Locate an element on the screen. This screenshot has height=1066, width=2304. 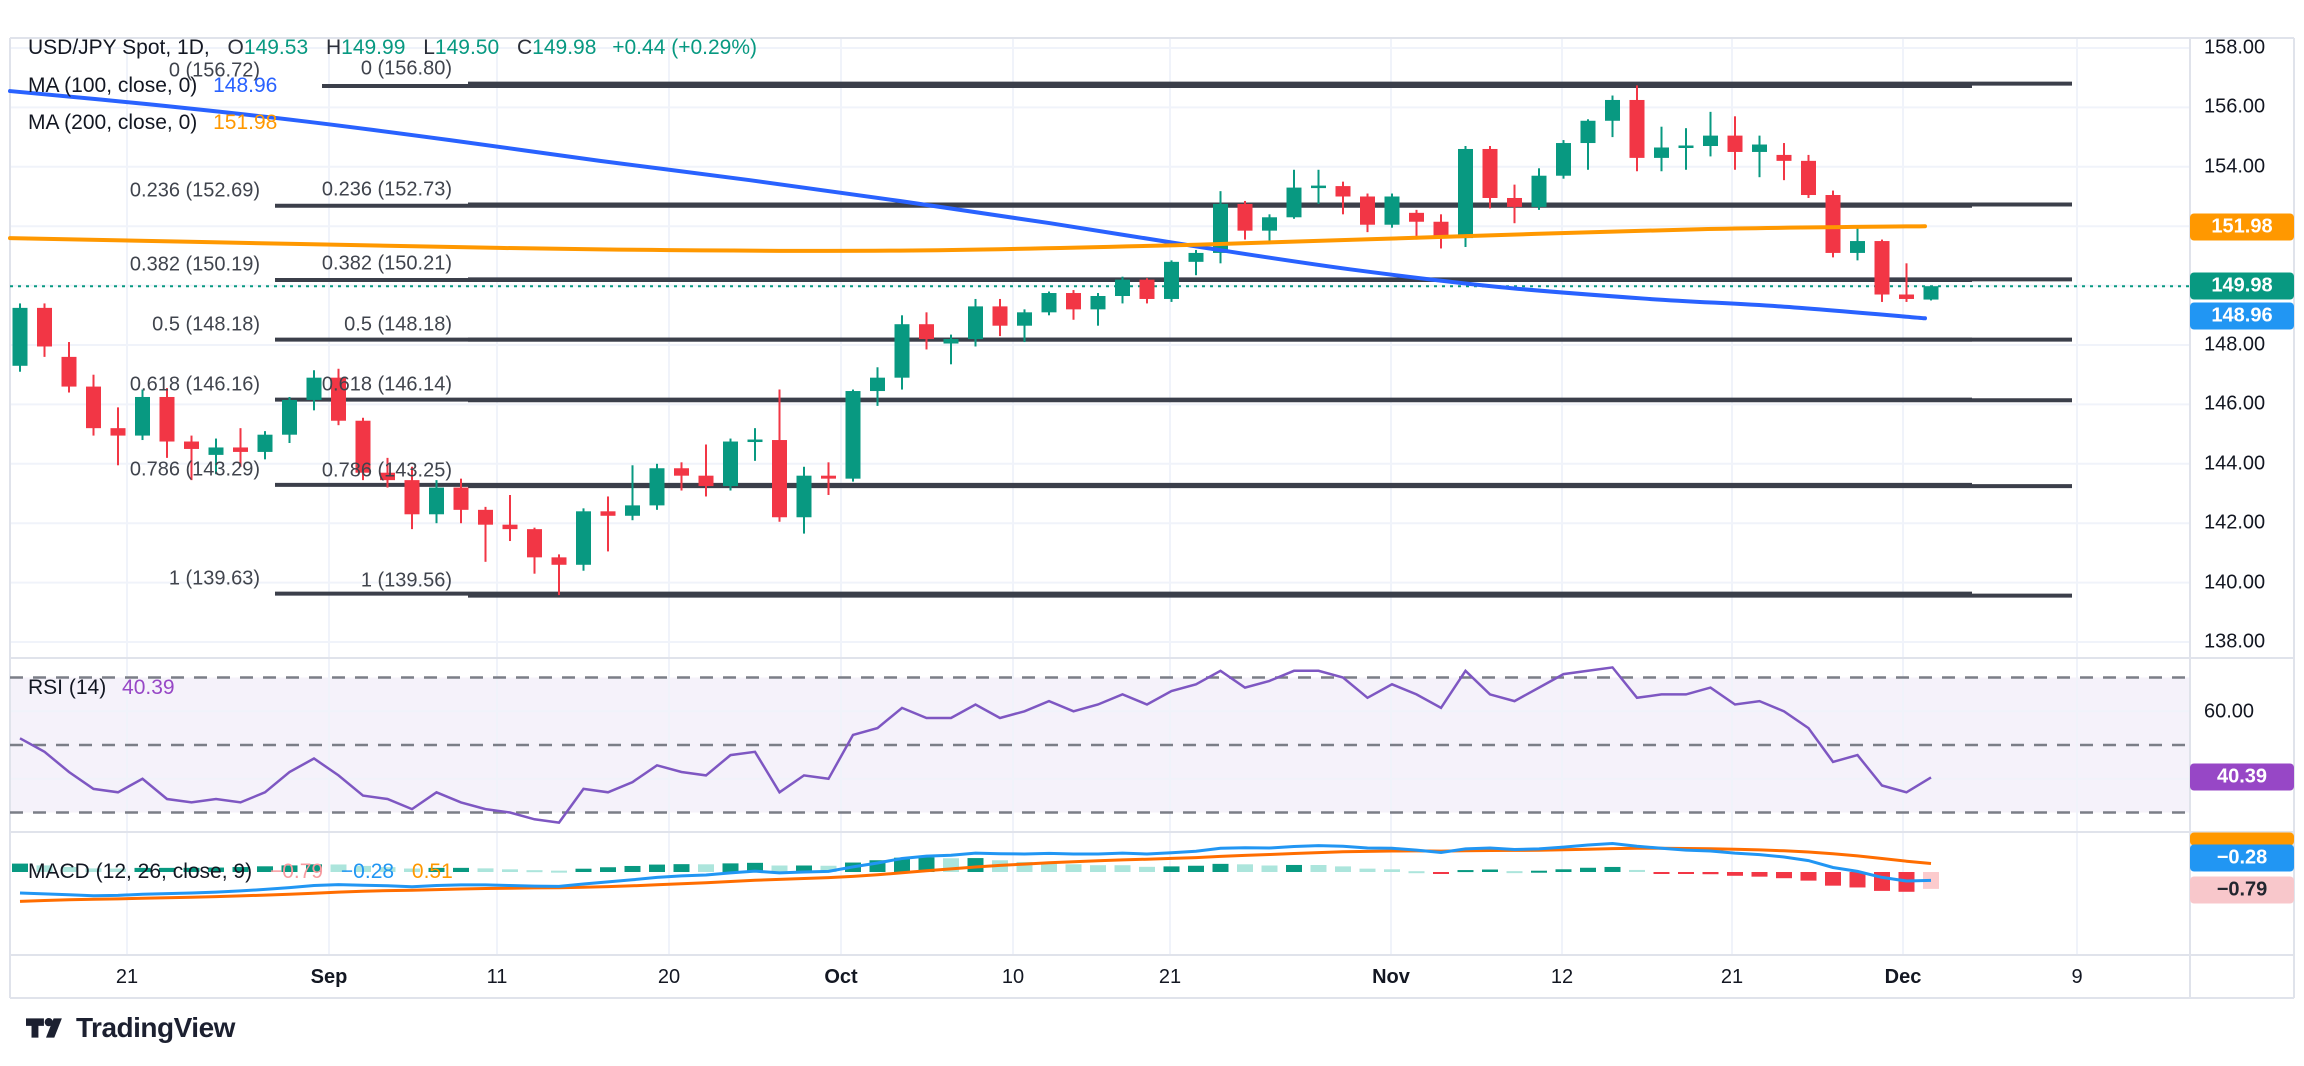
fib-label-set1: 0.786 (143.29) is located at coordinates (194, 469).